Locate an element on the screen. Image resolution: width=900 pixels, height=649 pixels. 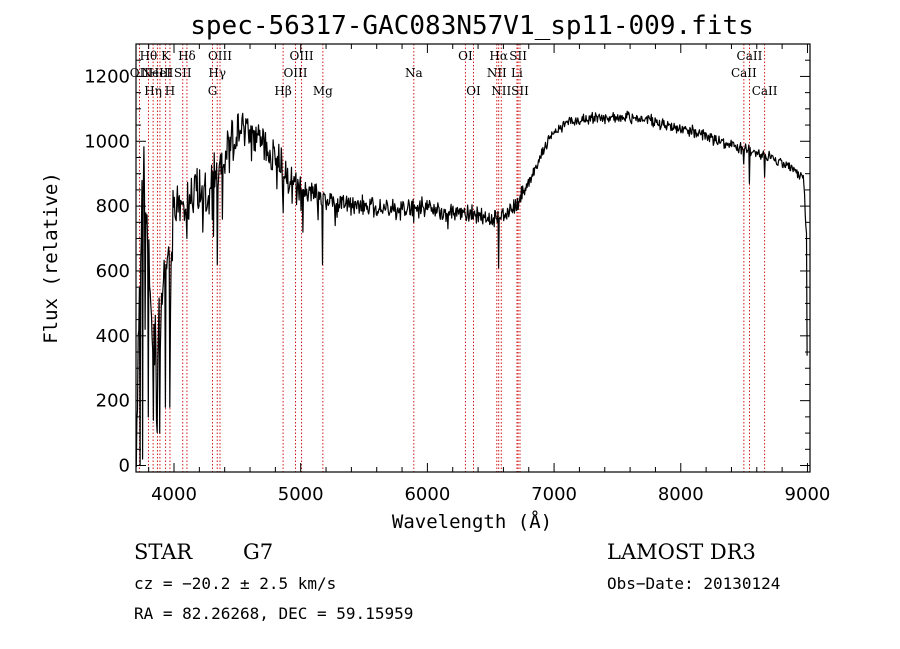
redshift-readout: cz = −20.2 ± 2.5 km/s is located at coordinates (235, 583).